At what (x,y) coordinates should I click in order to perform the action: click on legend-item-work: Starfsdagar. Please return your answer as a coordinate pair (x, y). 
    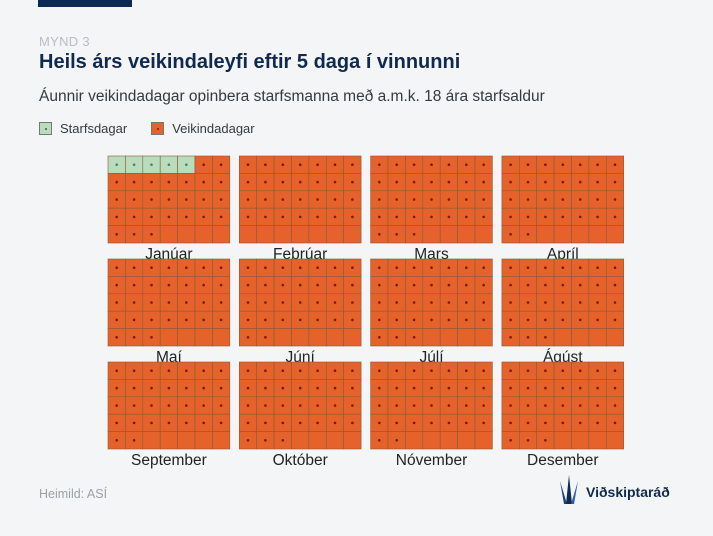
    Looking at the image, I should click on (83, 128).